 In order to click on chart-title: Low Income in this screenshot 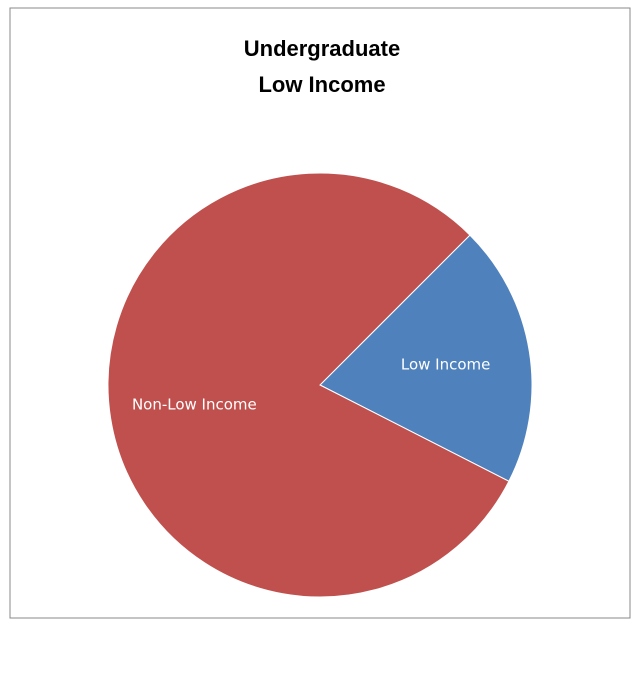, I will do `click(321, 84)`.